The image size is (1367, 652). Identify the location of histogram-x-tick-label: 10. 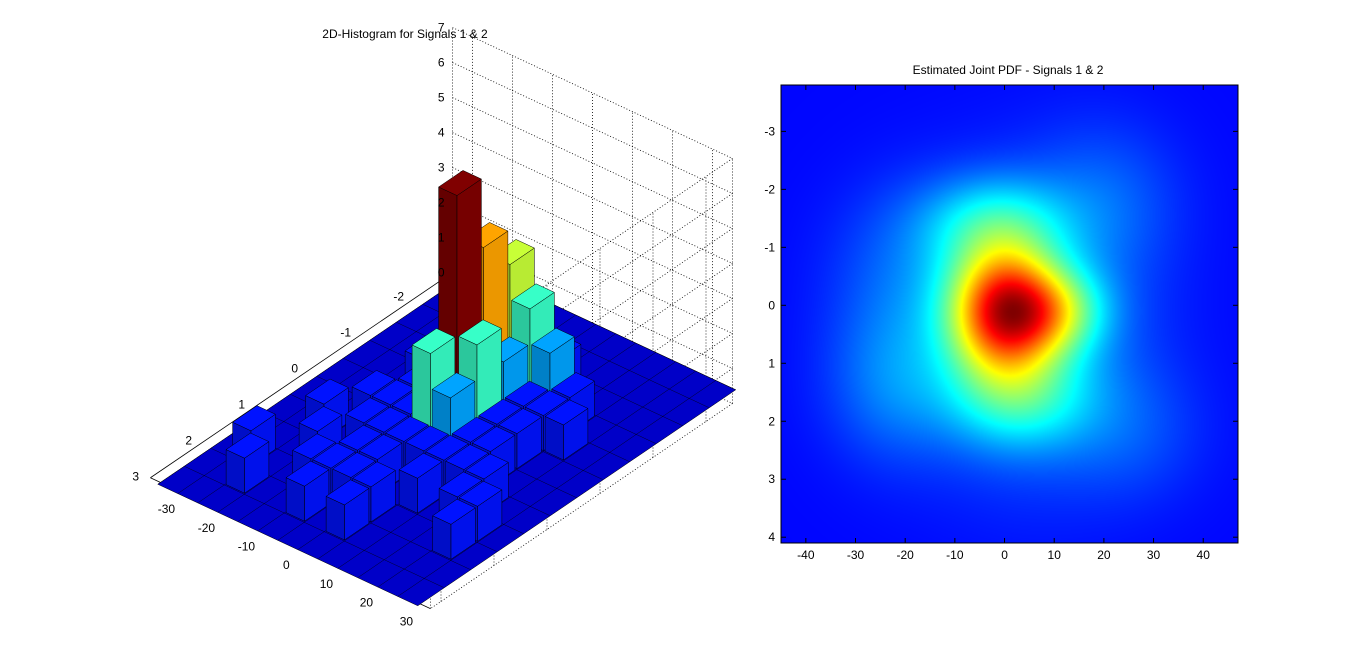
(327, 584).